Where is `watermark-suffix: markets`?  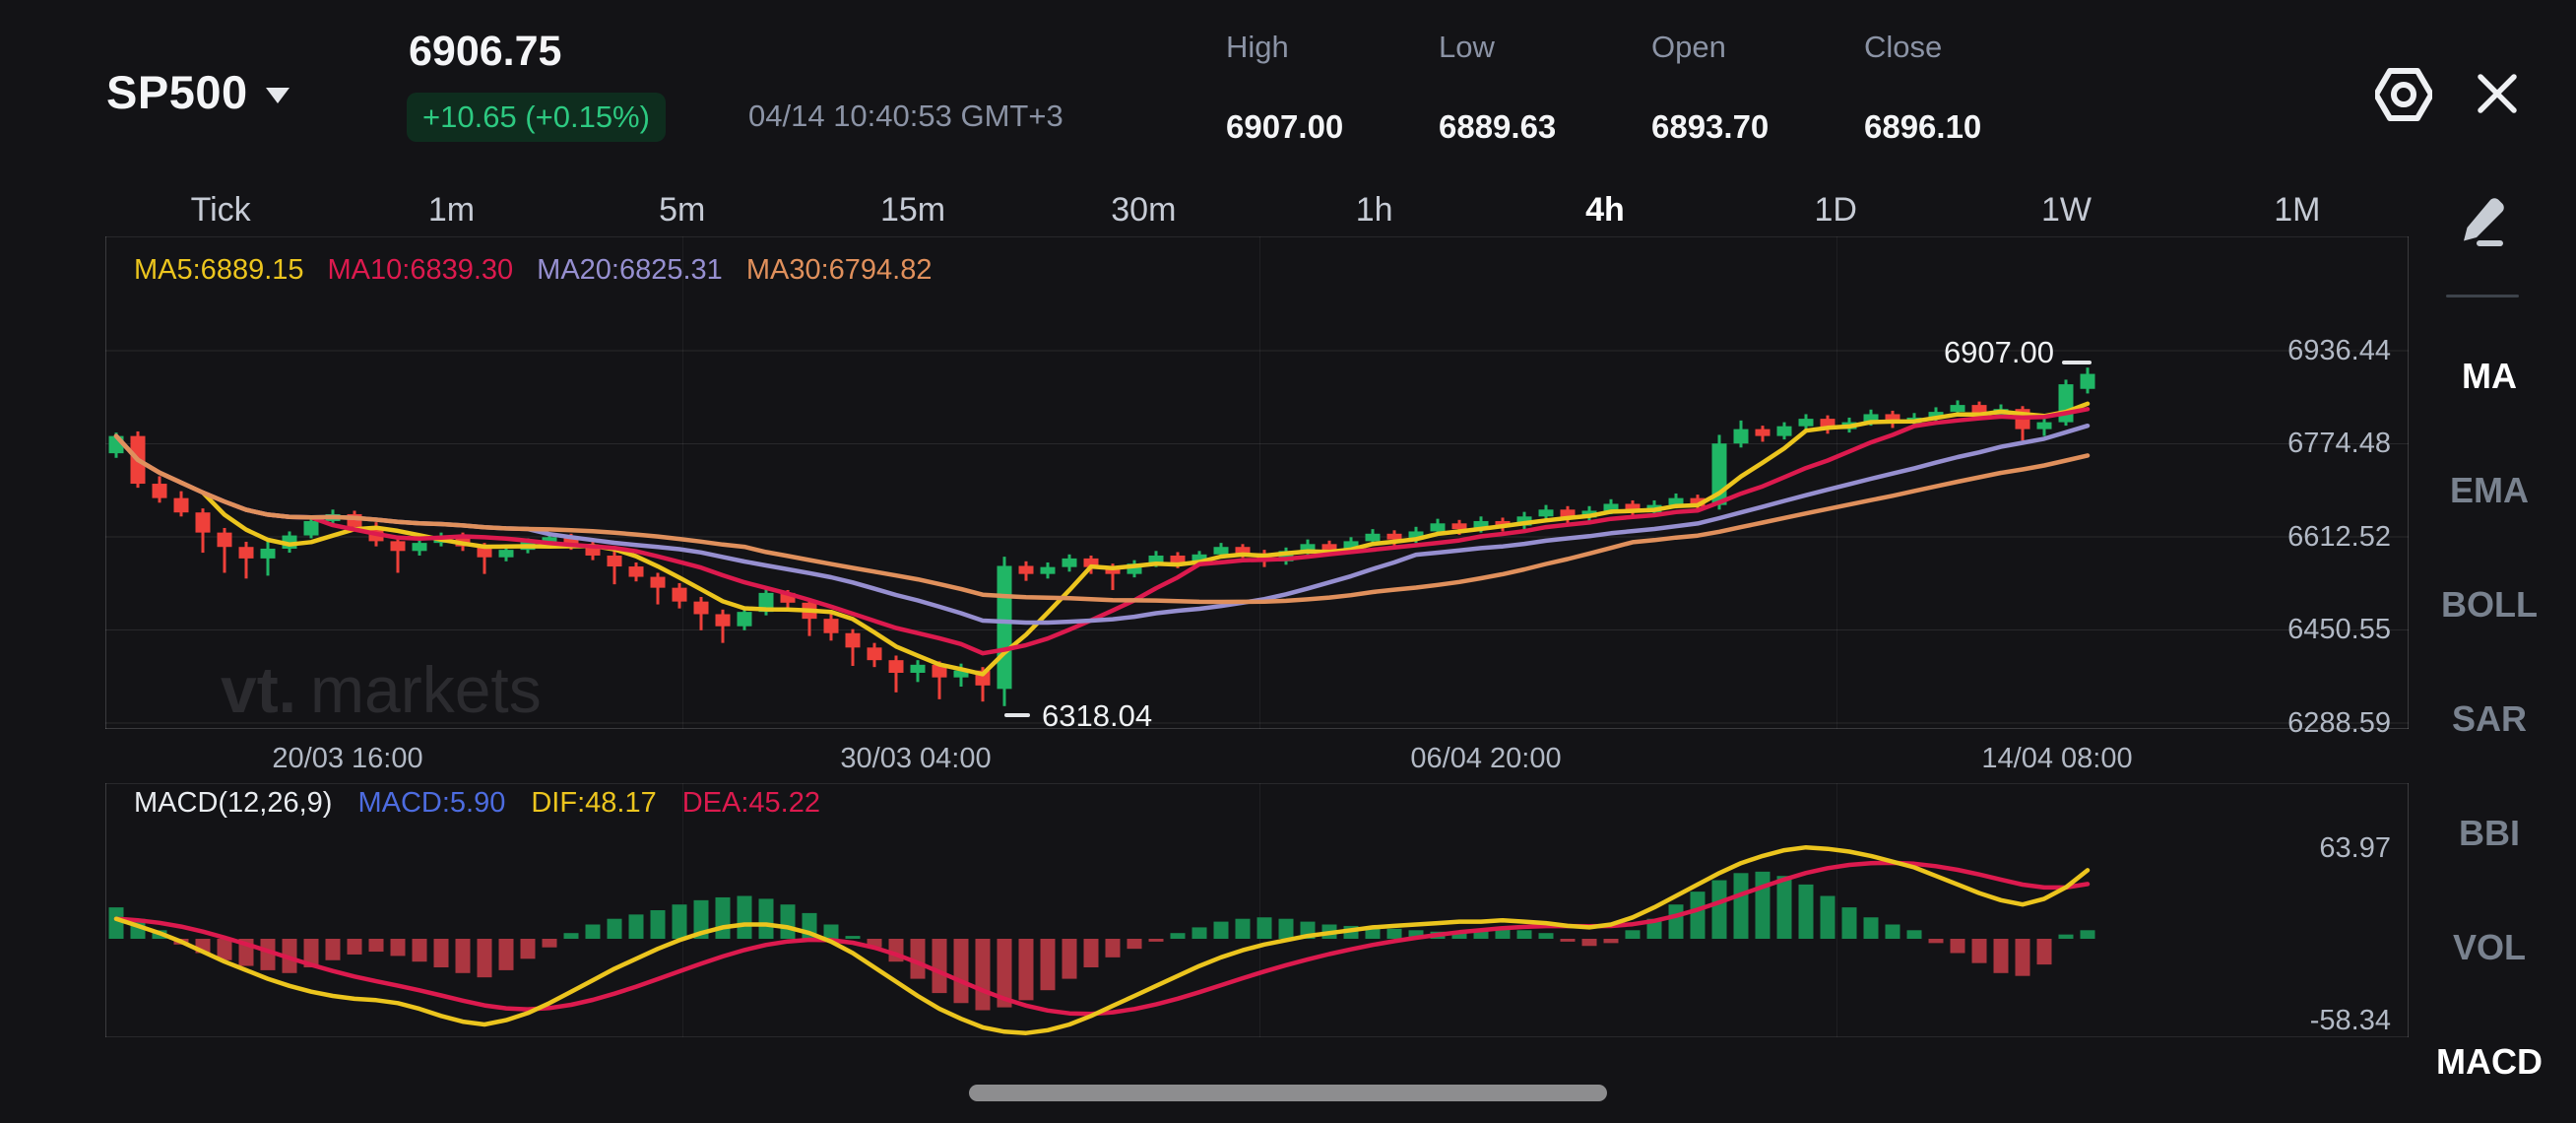
watermark-suffix: markets is located at coordinates (426, 689).